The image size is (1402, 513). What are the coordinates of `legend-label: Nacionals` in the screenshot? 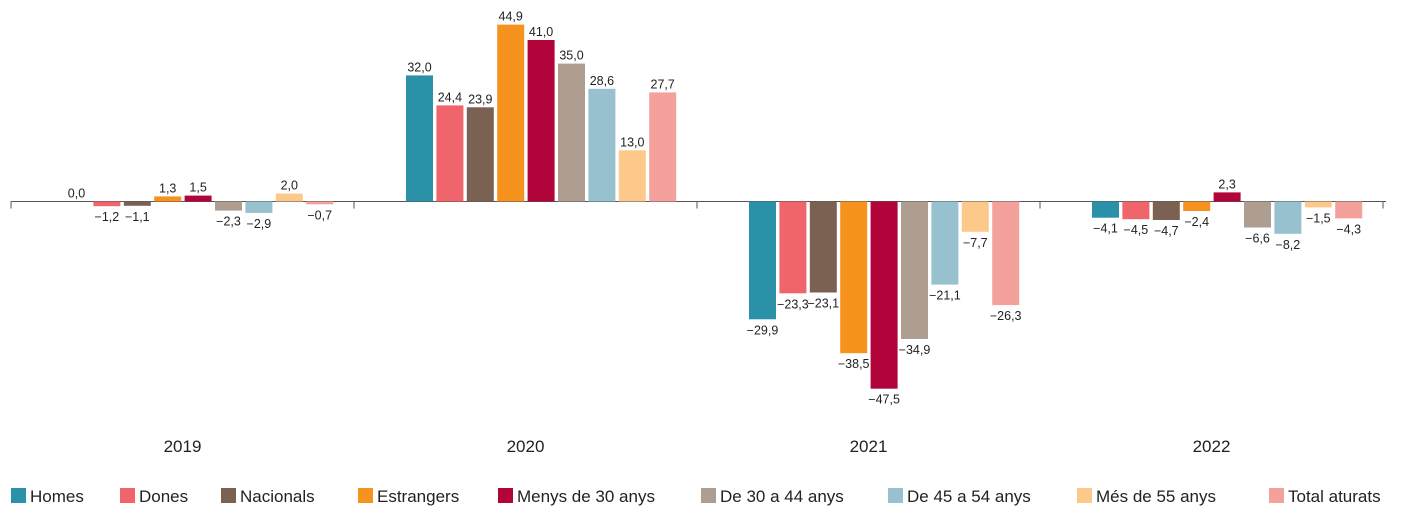 It's located at (277, 496).